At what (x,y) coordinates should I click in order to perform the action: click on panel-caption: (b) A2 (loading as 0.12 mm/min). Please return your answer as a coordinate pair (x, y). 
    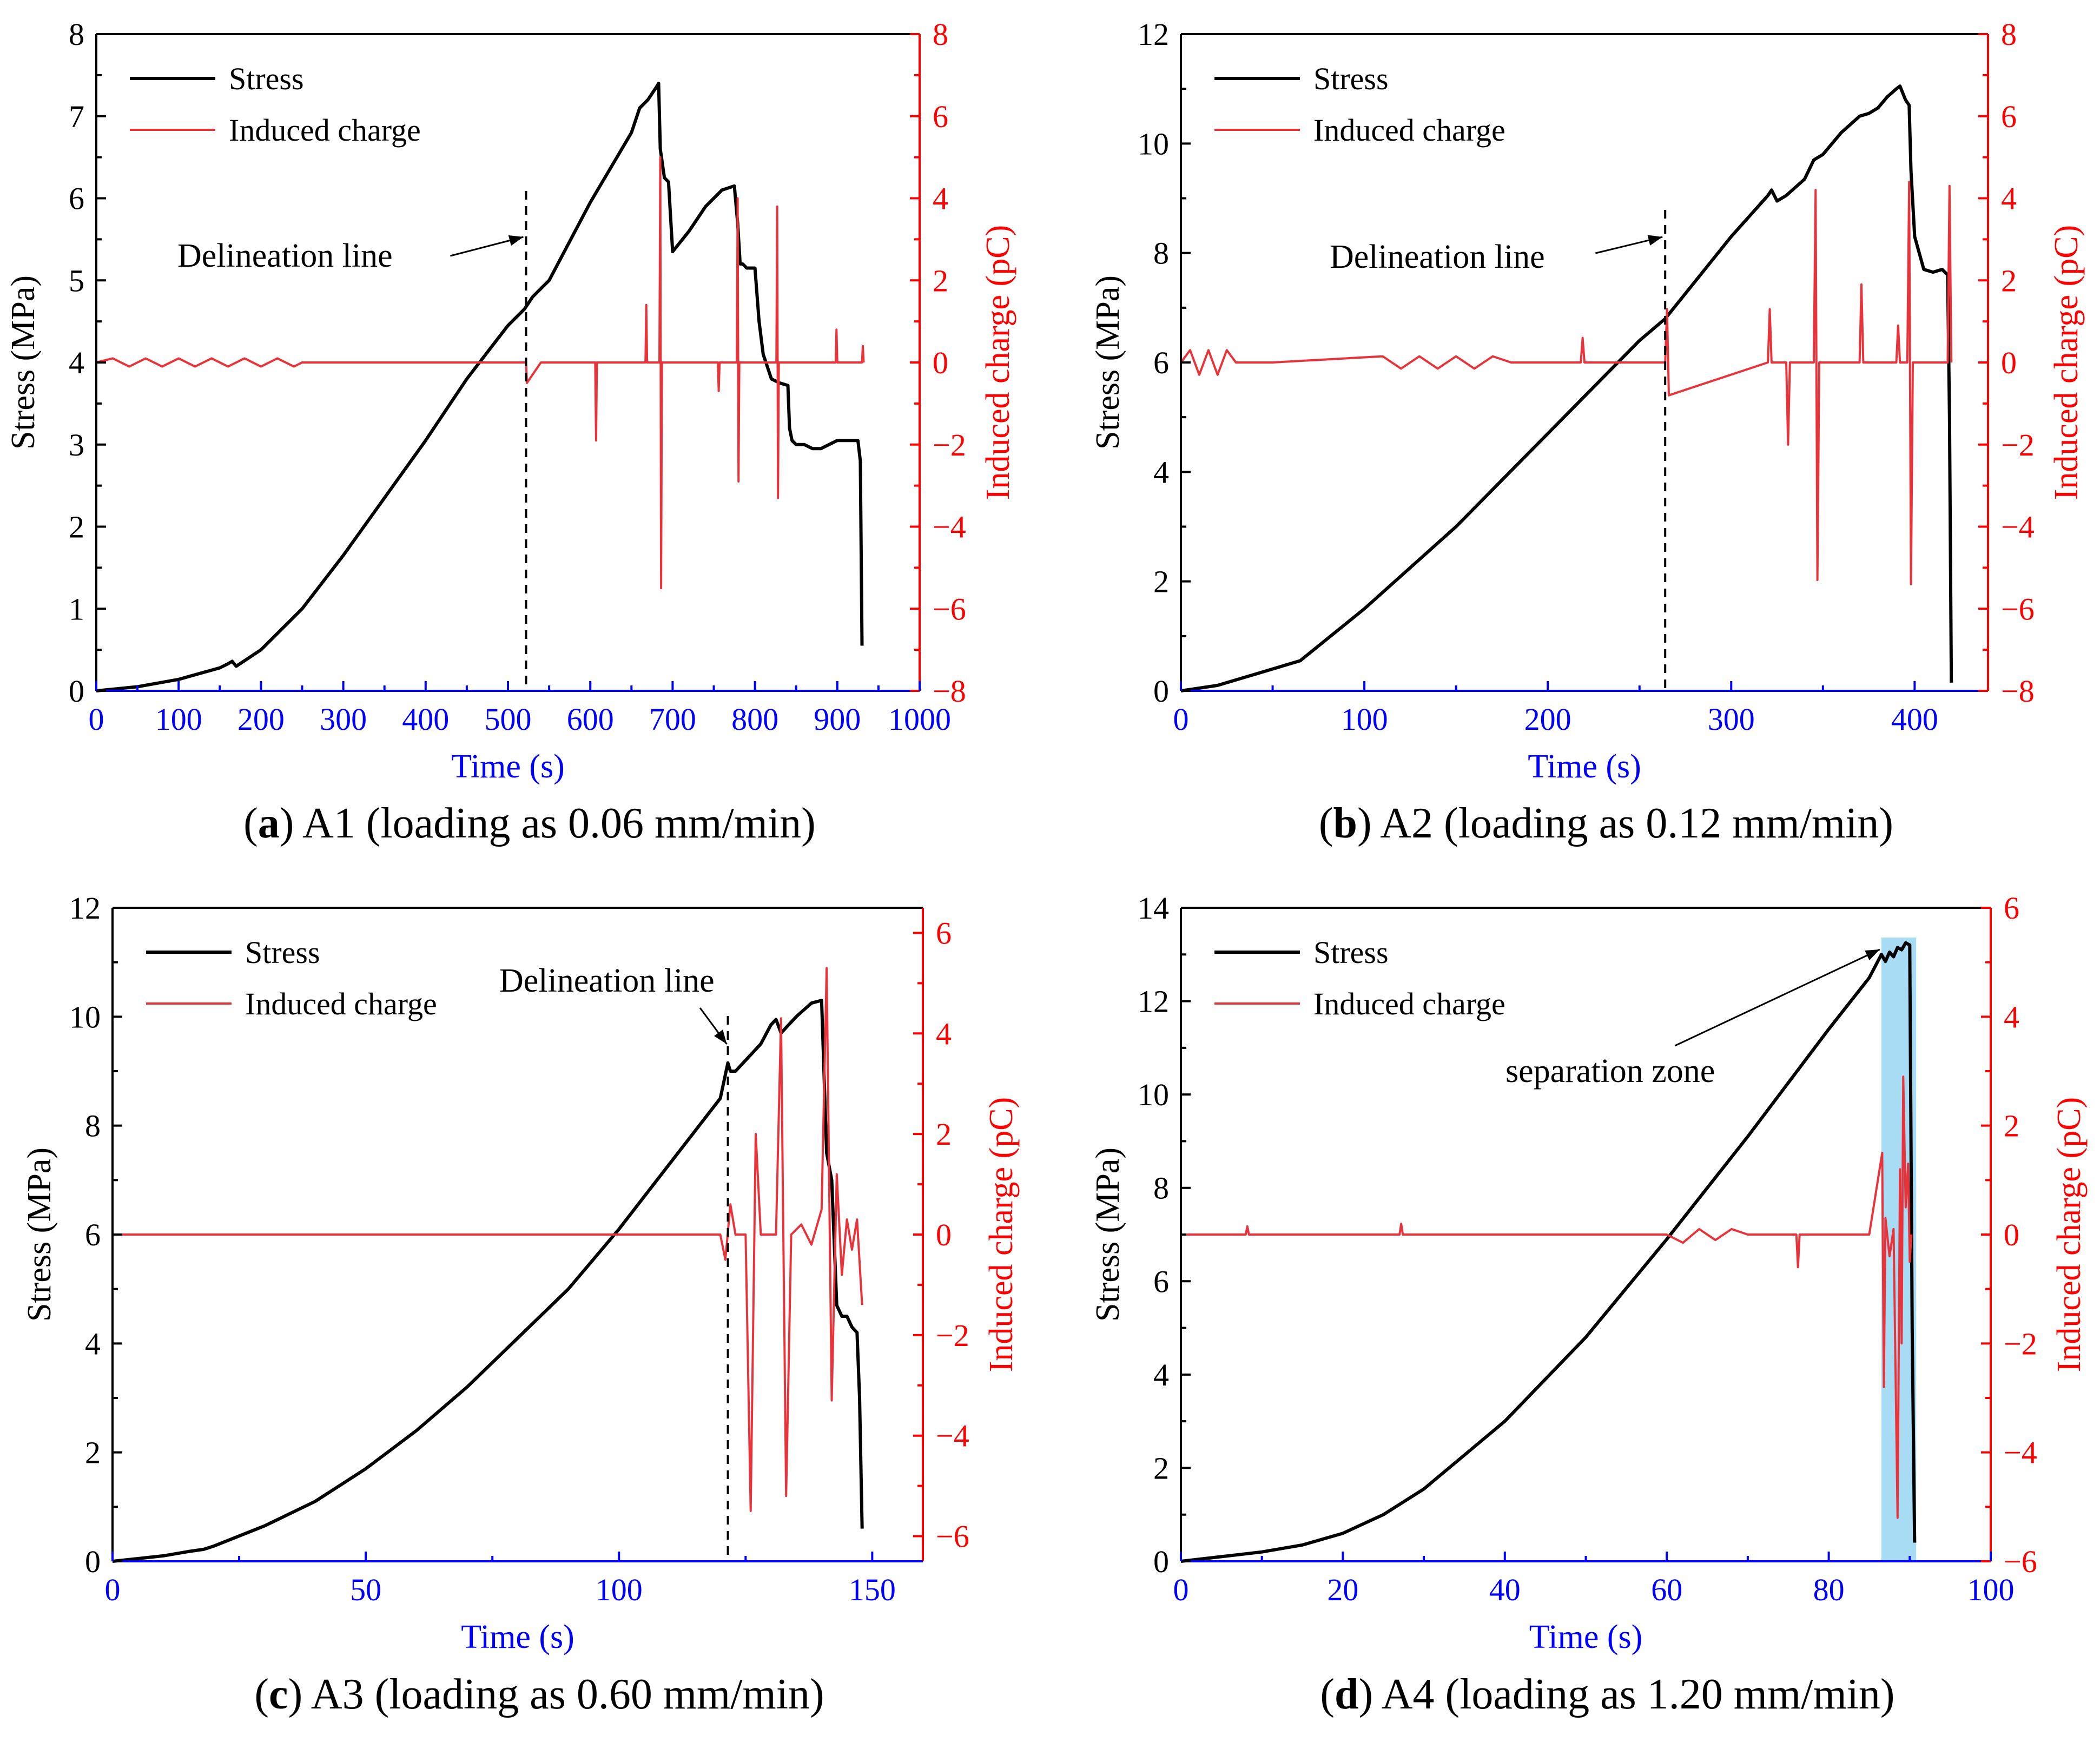
    Looking at the image, I should click on (1606, 824).